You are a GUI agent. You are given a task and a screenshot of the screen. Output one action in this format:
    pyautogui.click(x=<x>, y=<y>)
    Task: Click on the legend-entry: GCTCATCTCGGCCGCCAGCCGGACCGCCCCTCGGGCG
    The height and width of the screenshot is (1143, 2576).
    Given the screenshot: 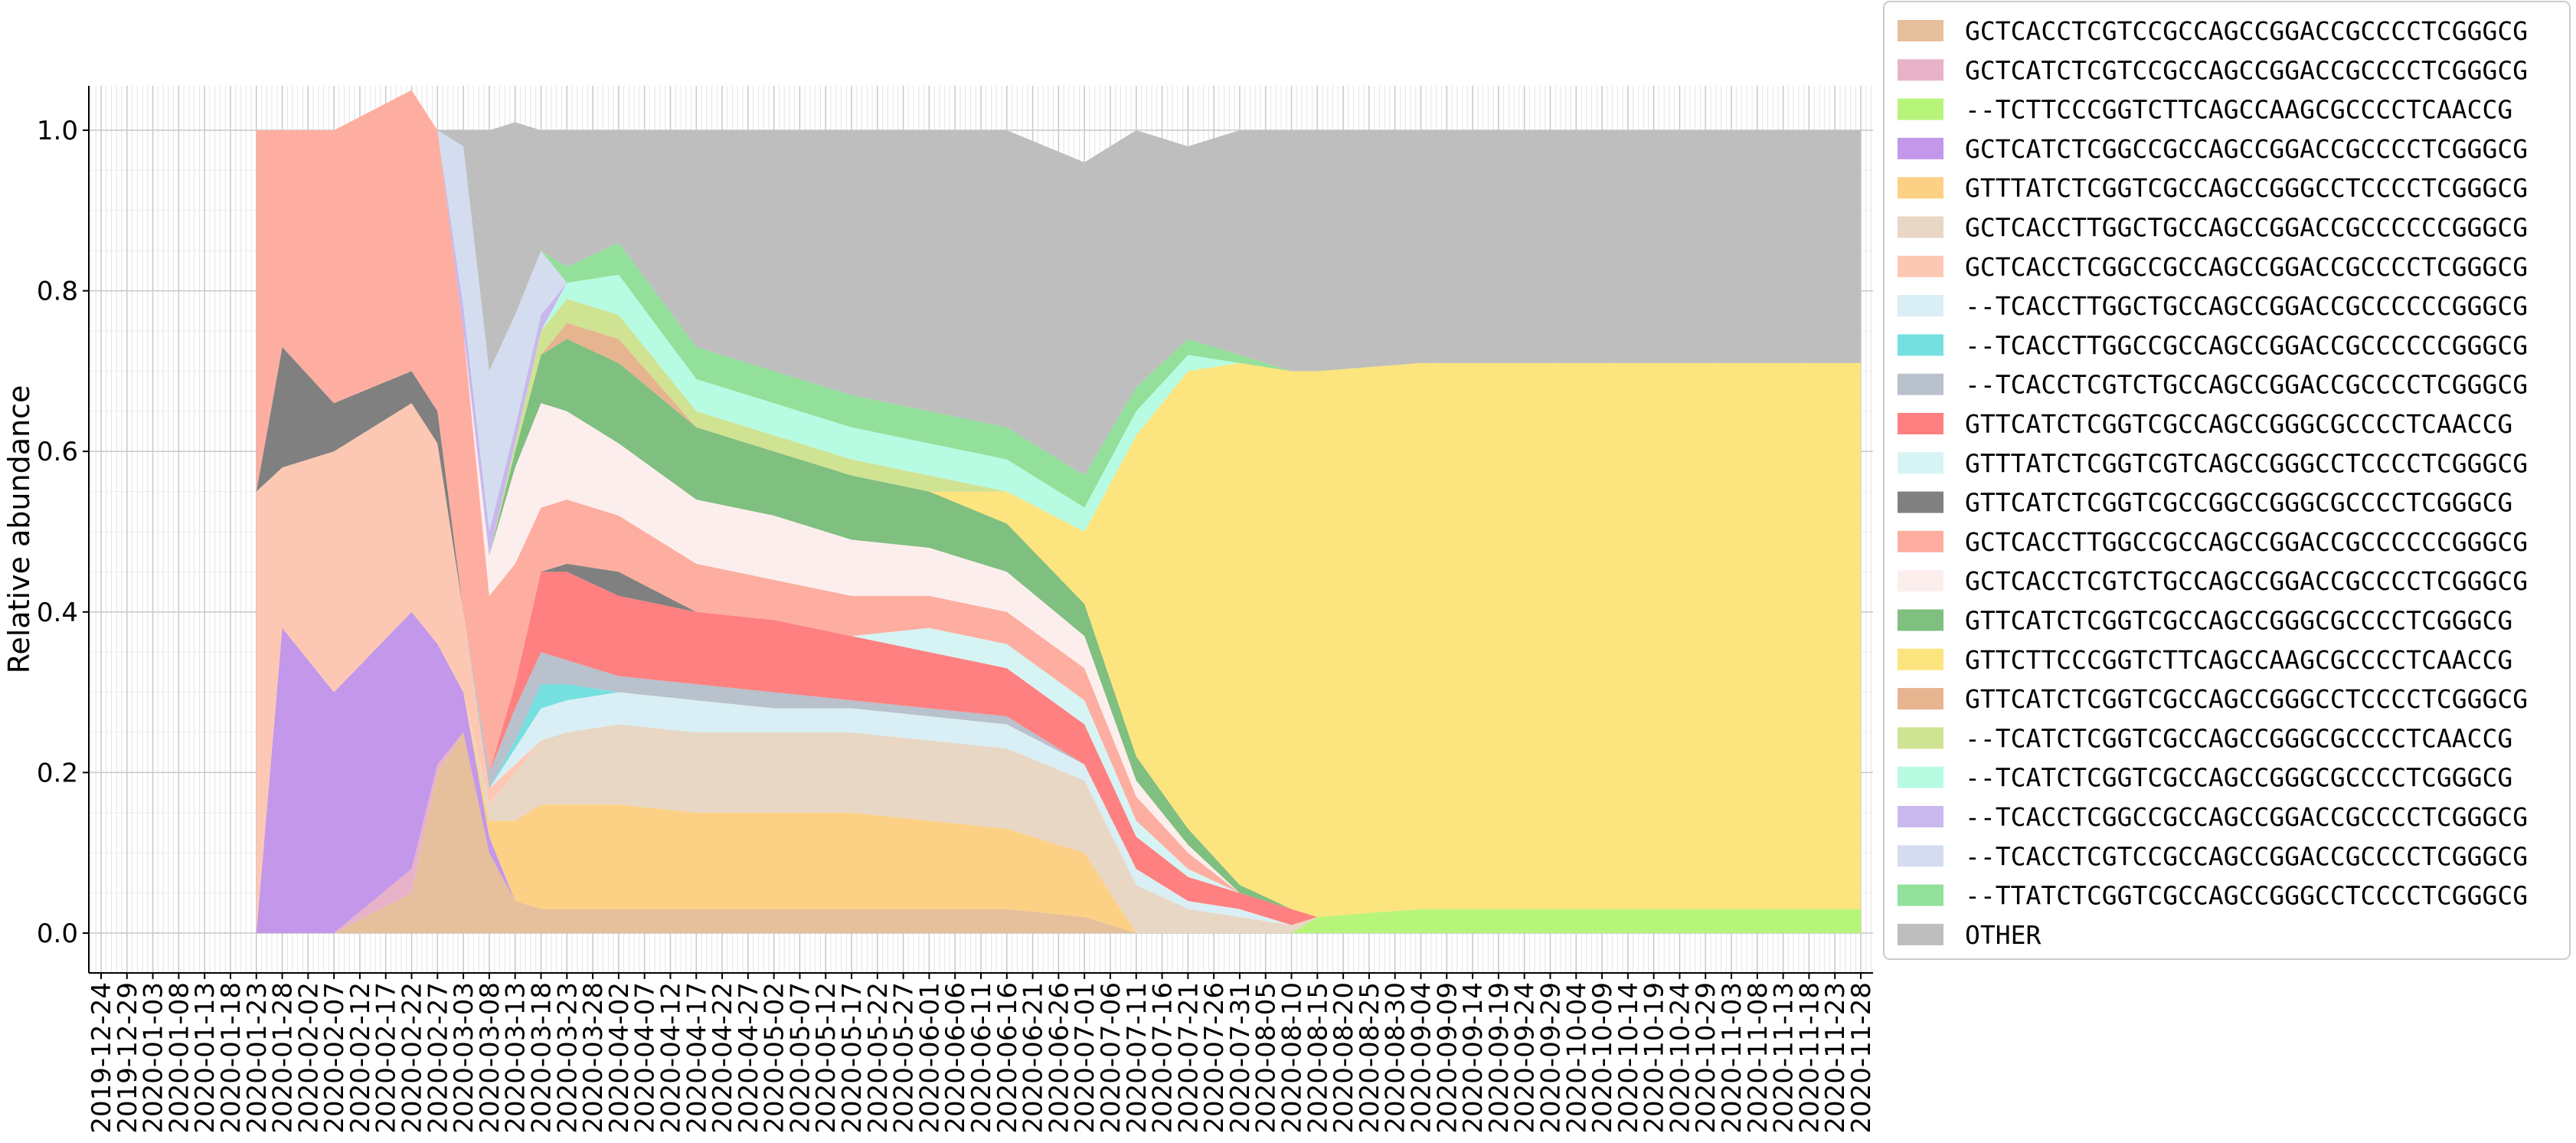 What is the action you would take?
    pyautogui.click(x=2246, y=149)
    